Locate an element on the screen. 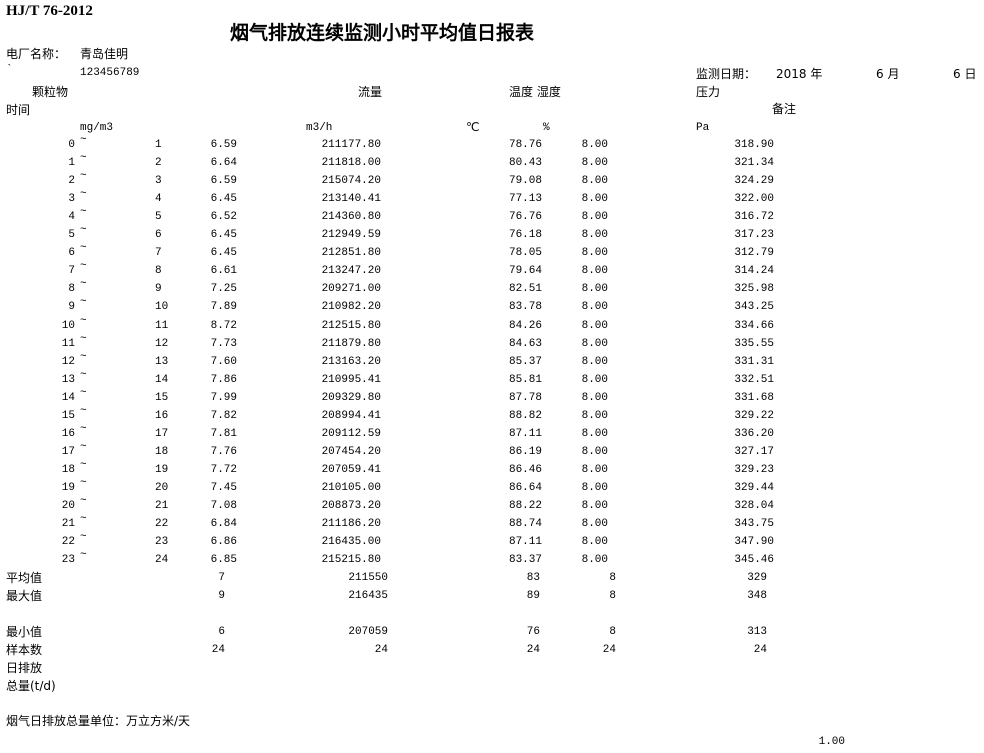 This screenshot has width=984, height=753. date-year: 2018 年 is located at coordinates (799, 74).